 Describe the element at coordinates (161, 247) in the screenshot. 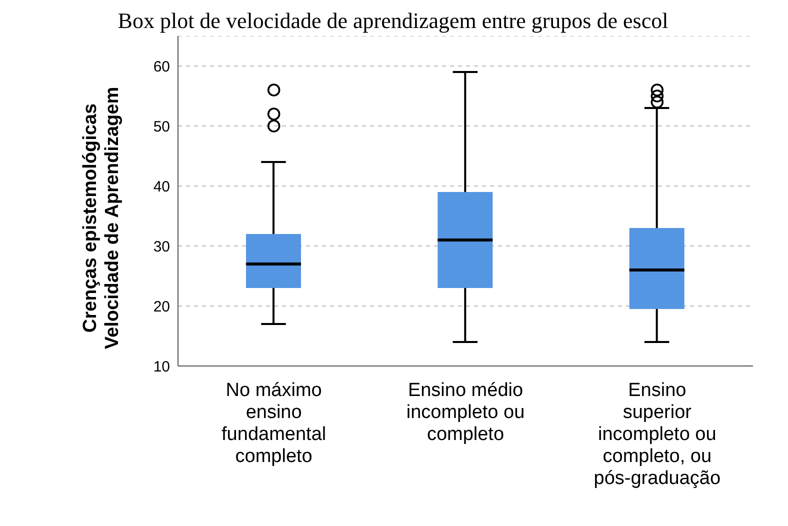

I see `y-tick-label: 30` at that location.